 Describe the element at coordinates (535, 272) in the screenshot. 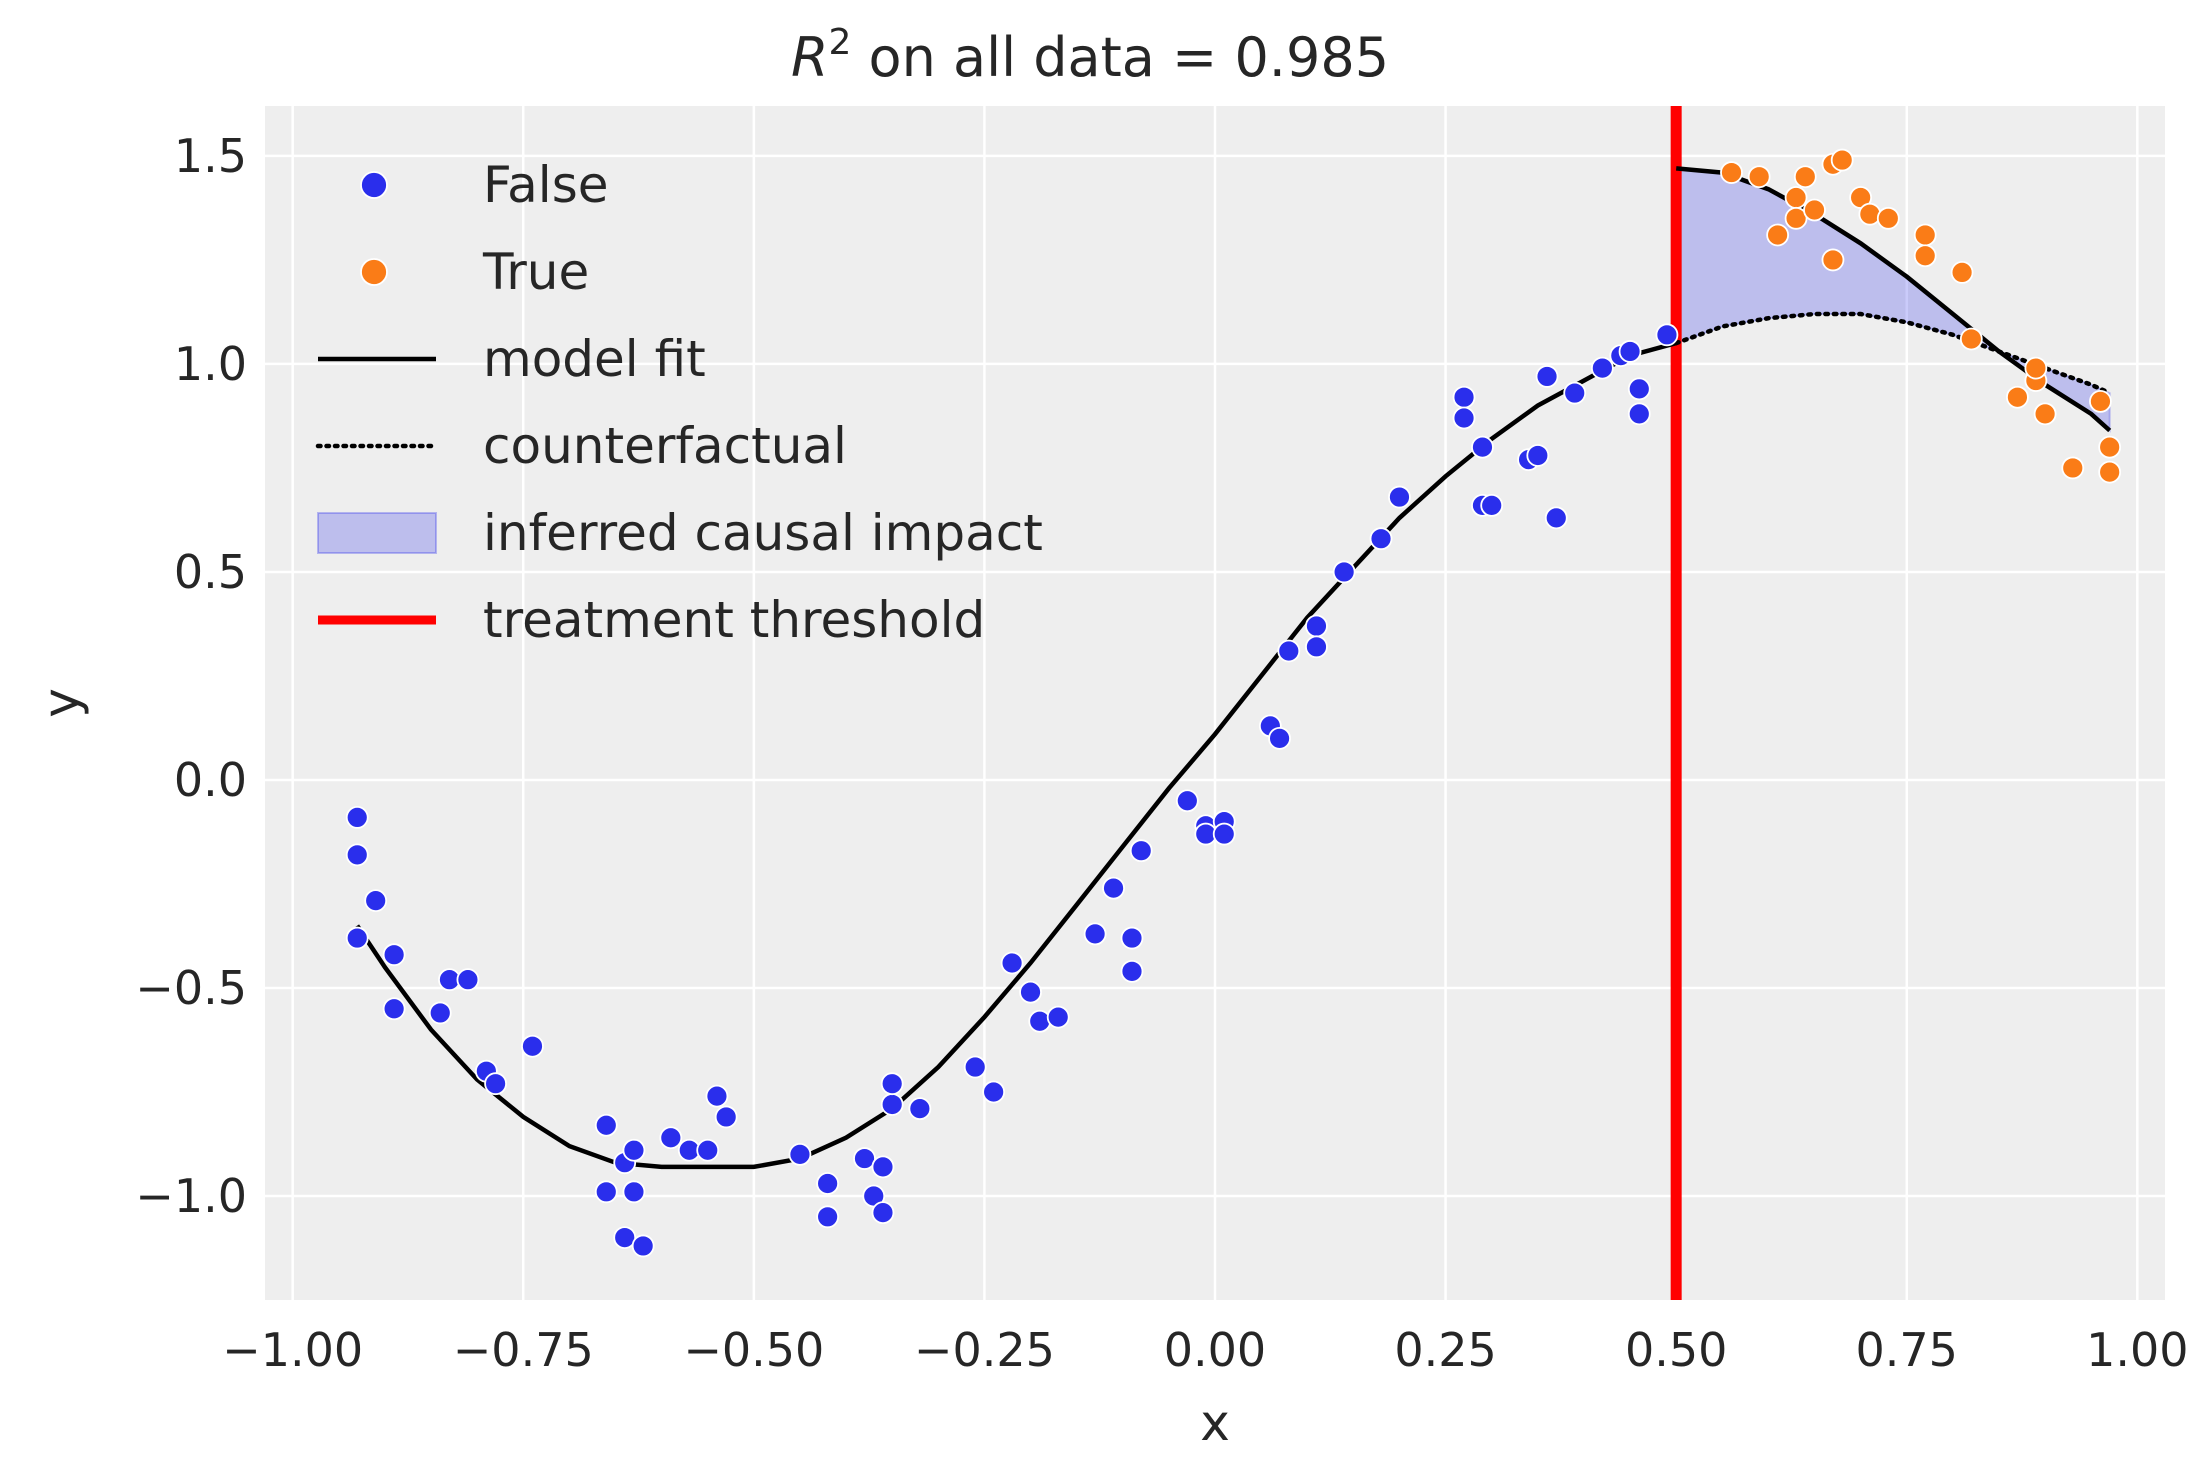

I see `legend-label: True` at that location.